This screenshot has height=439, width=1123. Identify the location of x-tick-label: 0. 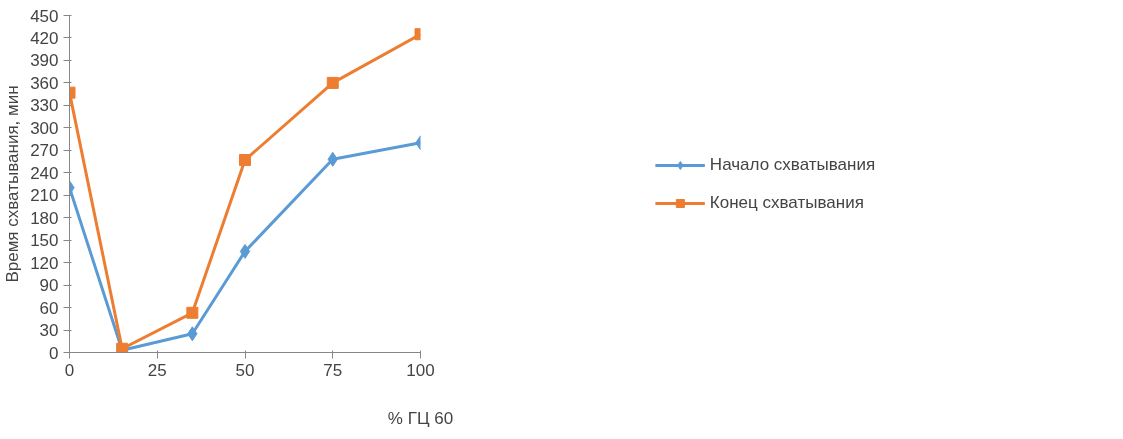
(69, 370).